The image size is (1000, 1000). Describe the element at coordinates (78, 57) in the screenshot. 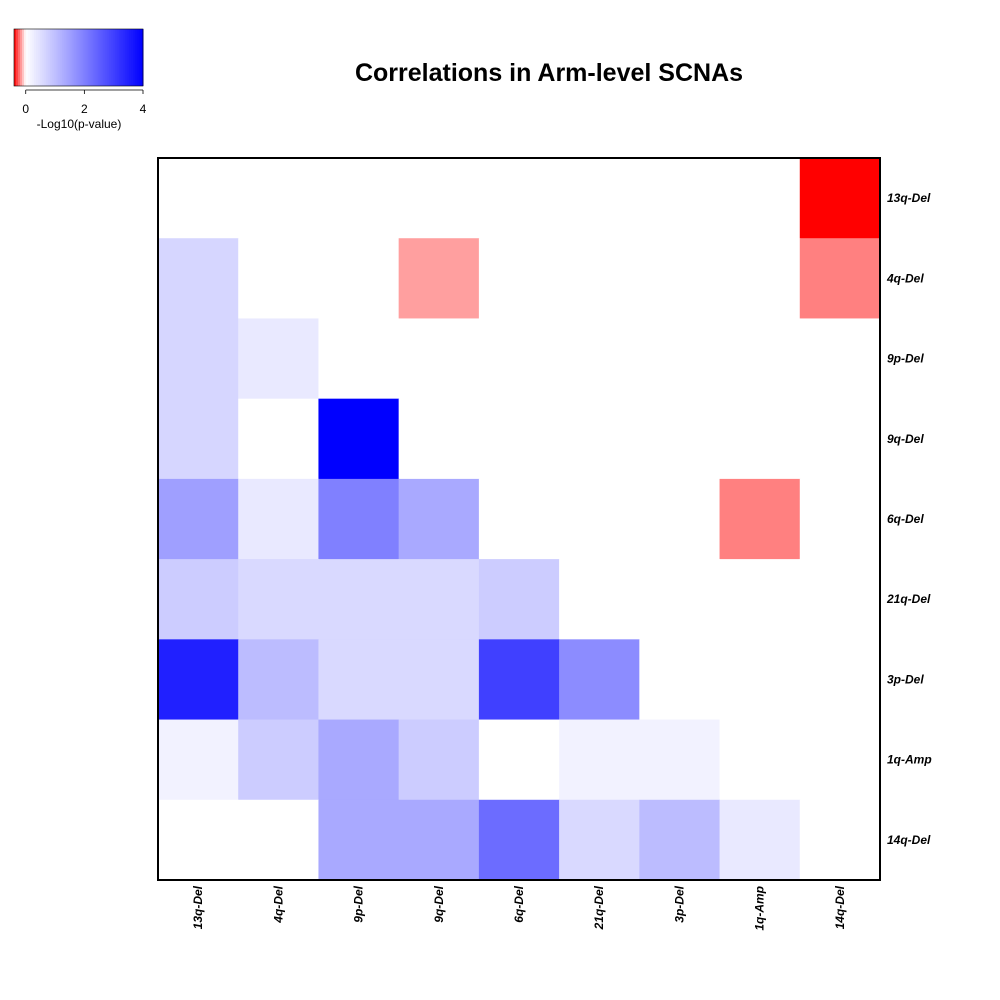

I see `legend-border` at that location.